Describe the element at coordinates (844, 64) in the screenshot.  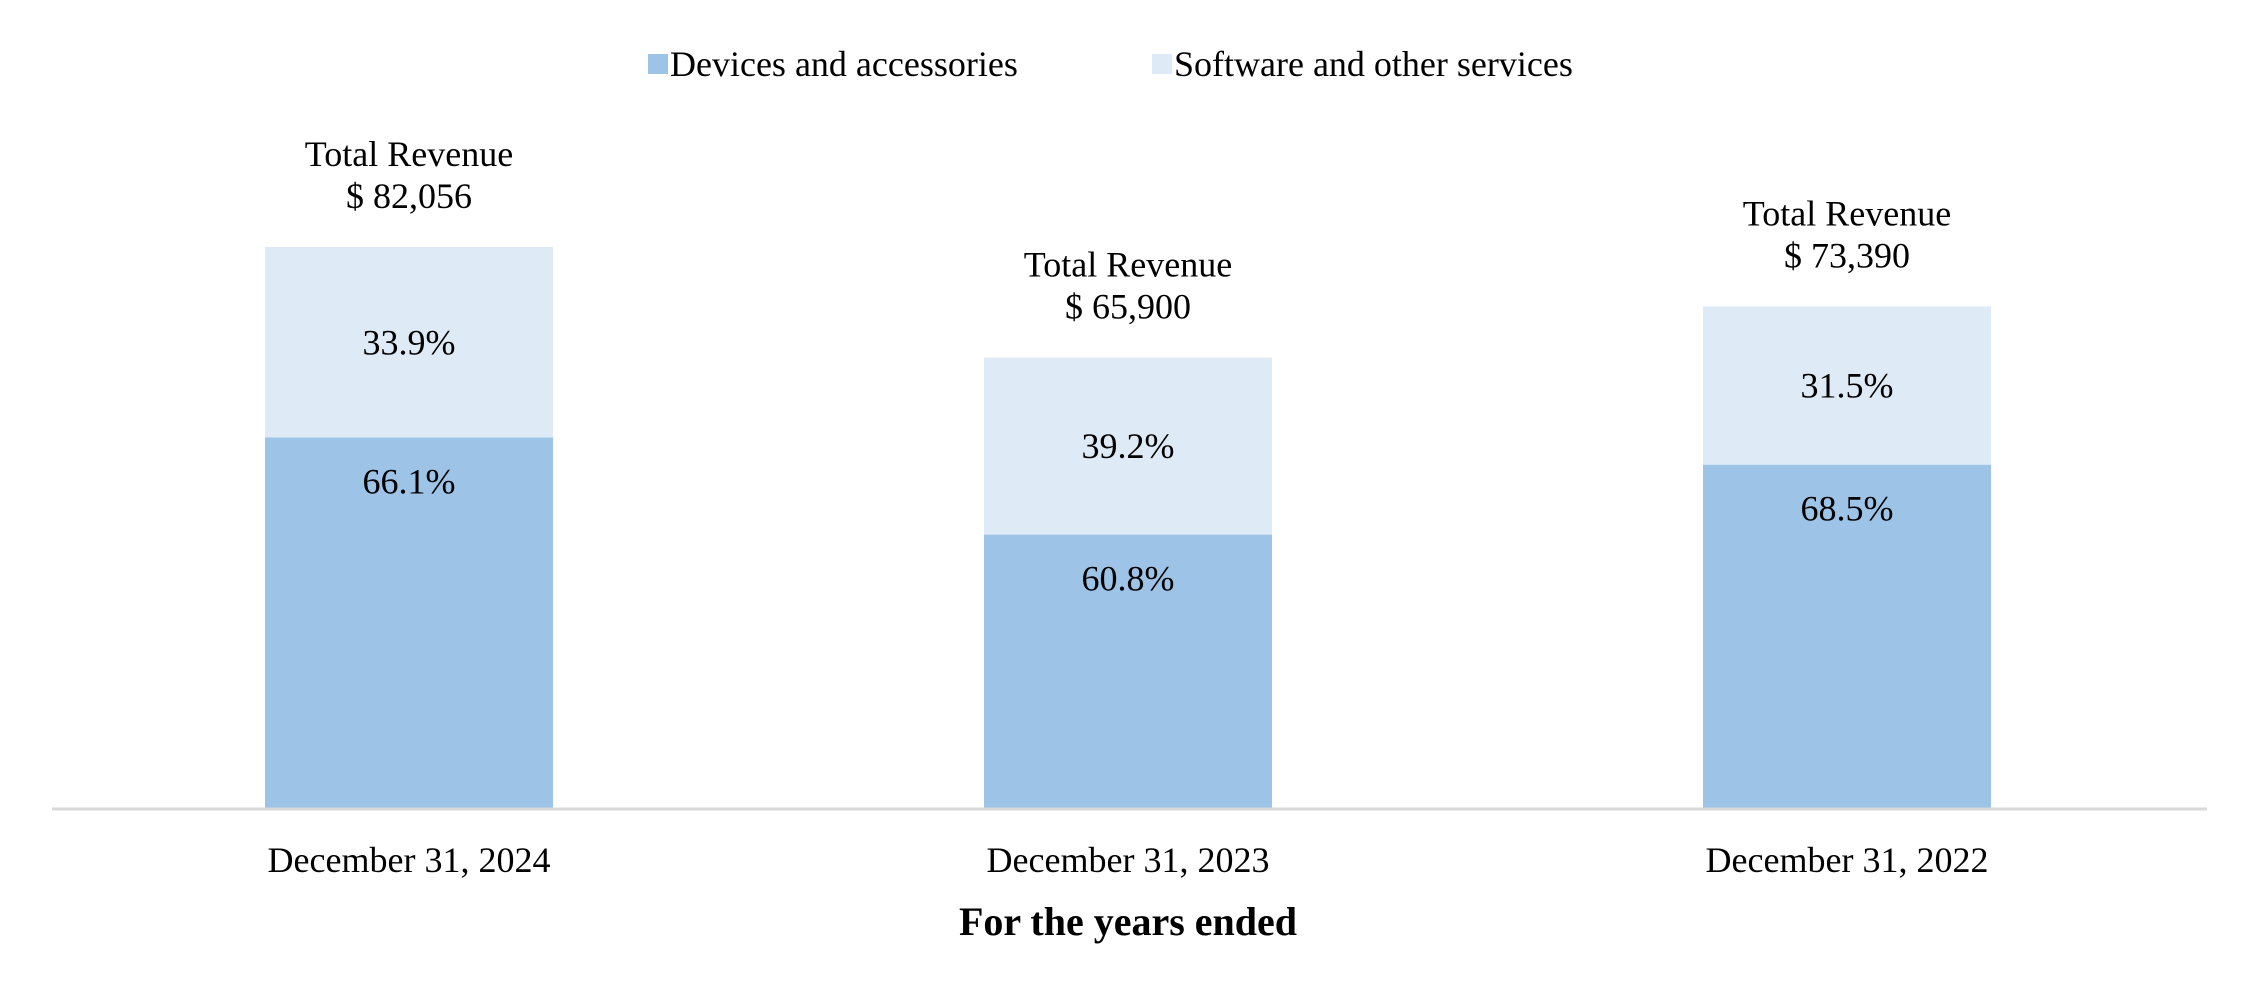
I see `legend-label: Devices and accessories` at that location.